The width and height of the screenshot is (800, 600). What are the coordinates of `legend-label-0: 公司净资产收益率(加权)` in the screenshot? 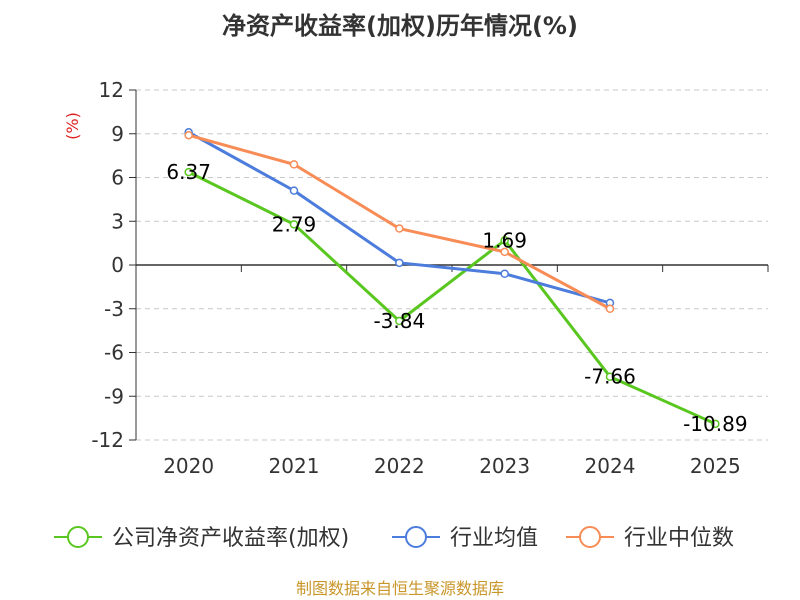 It's located at (230, 538).